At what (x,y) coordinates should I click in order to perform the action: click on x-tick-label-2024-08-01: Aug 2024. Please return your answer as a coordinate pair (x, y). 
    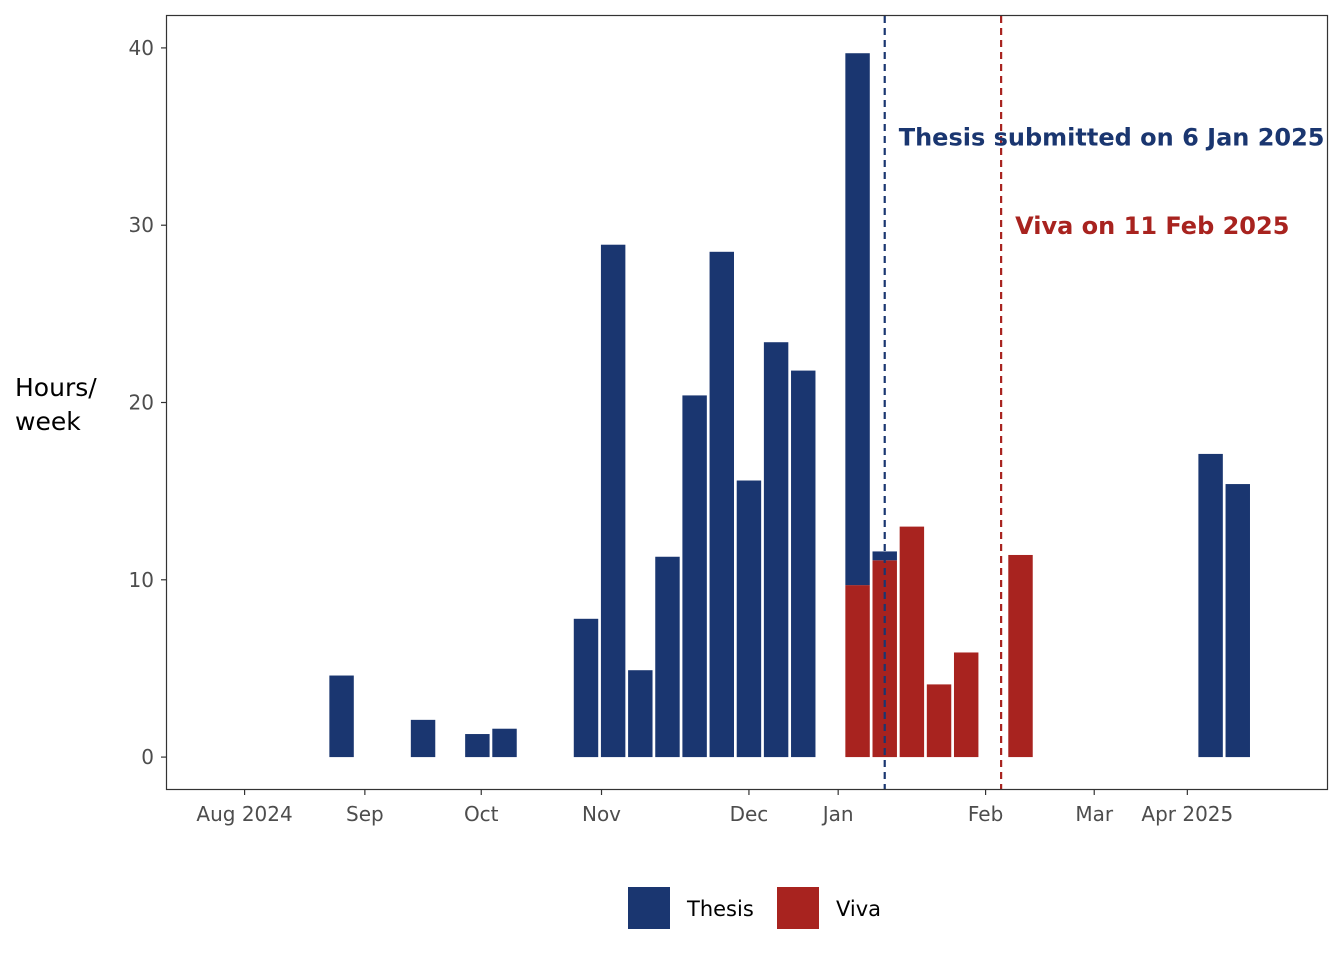
    Looking at the image, I should click on (244, 814).